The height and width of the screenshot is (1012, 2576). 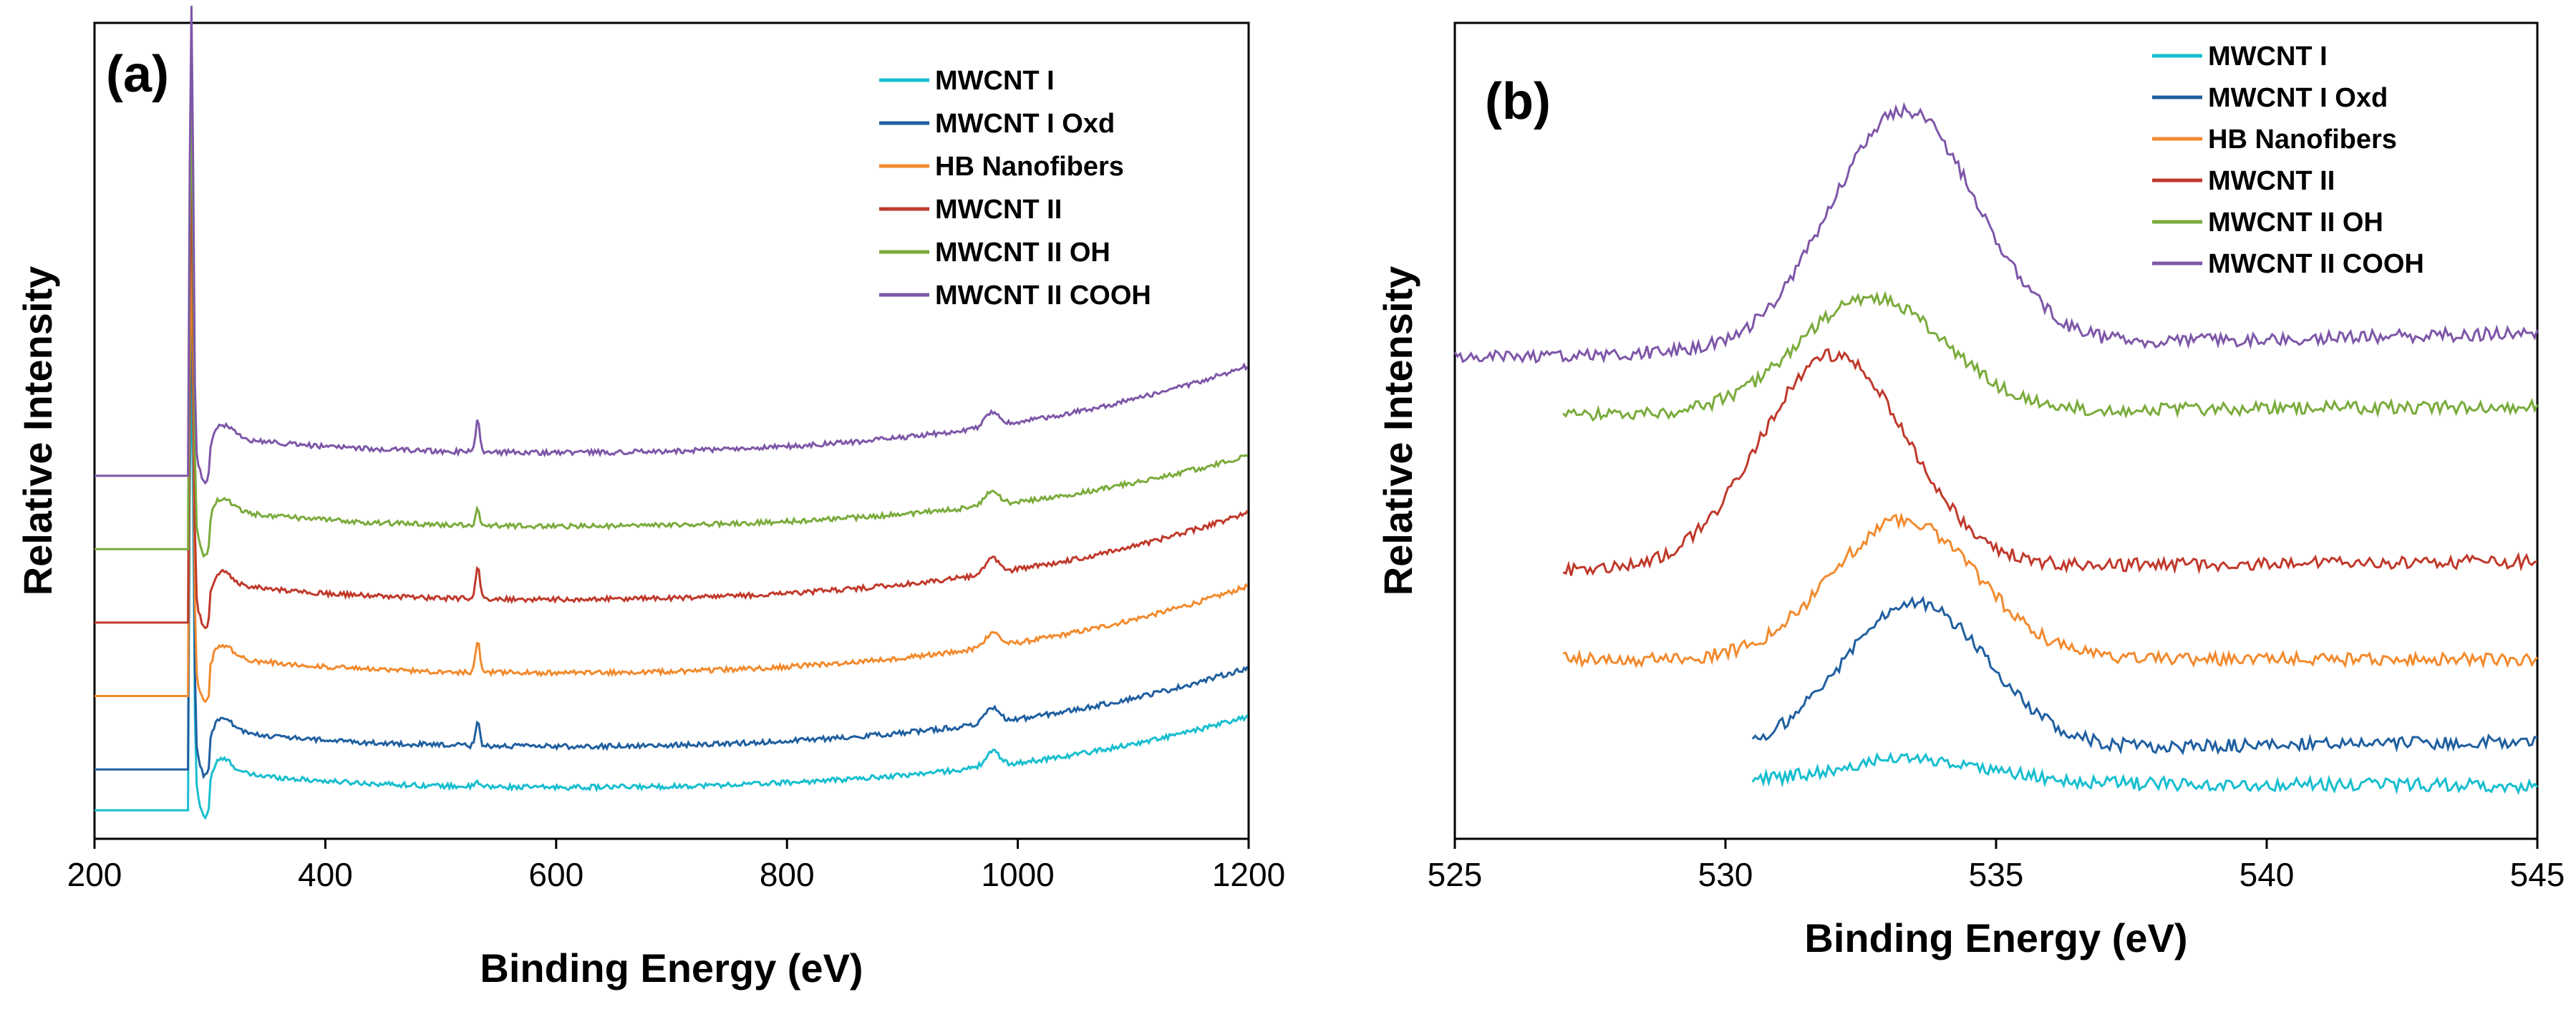 What do you see at coordinates (37, 431) in the screenshot?
I see `a-y-axis-title: Relative Intensity` at bounding box center [37, 431].